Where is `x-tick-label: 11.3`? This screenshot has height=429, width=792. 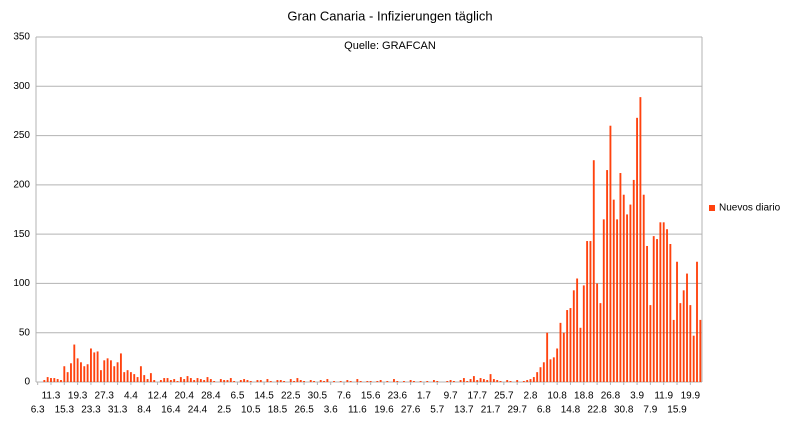 x-tick-label: 11.3 is located at coordinates (51, 396).